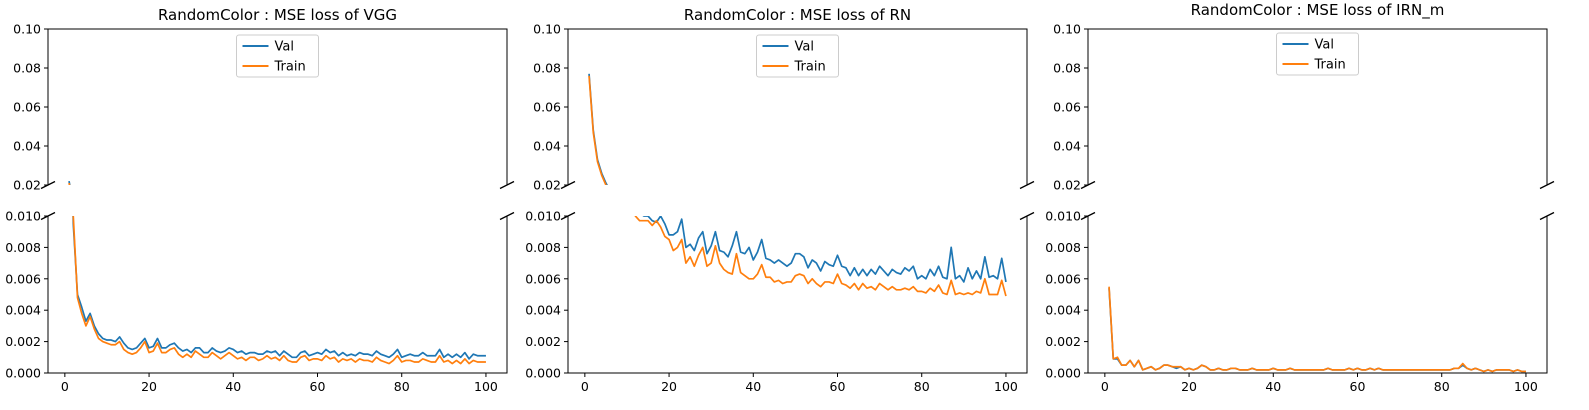  Describe the element at coordinates (1318, 10) in the screenshot. I see `chart-title: RandomColor : MSE loss of IRN_m` at that location.